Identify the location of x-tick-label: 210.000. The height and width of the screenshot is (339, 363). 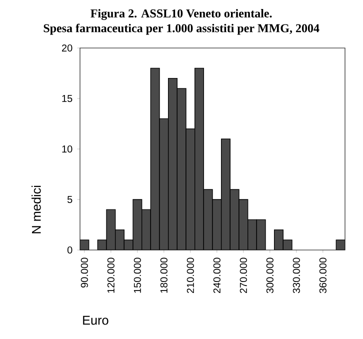
(190, 276).